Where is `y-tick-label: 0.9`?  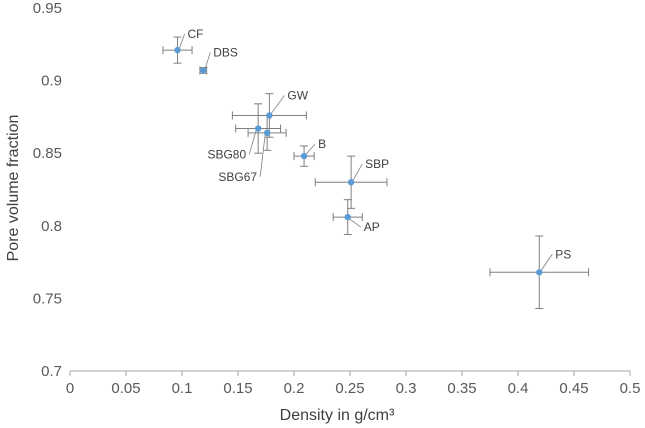
y-tick-label: 0.9 is located at coordinates (51, 81).